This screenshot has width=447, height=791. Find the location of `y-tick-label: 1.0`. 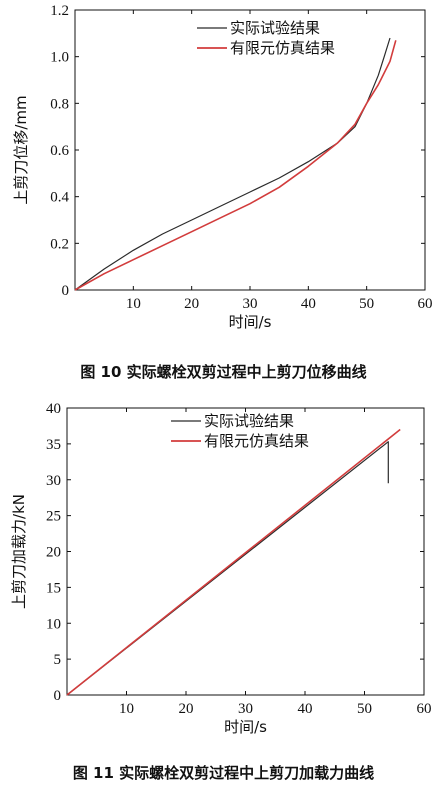

y-tick-label: 1.0 is located at coordinates (59, 58).